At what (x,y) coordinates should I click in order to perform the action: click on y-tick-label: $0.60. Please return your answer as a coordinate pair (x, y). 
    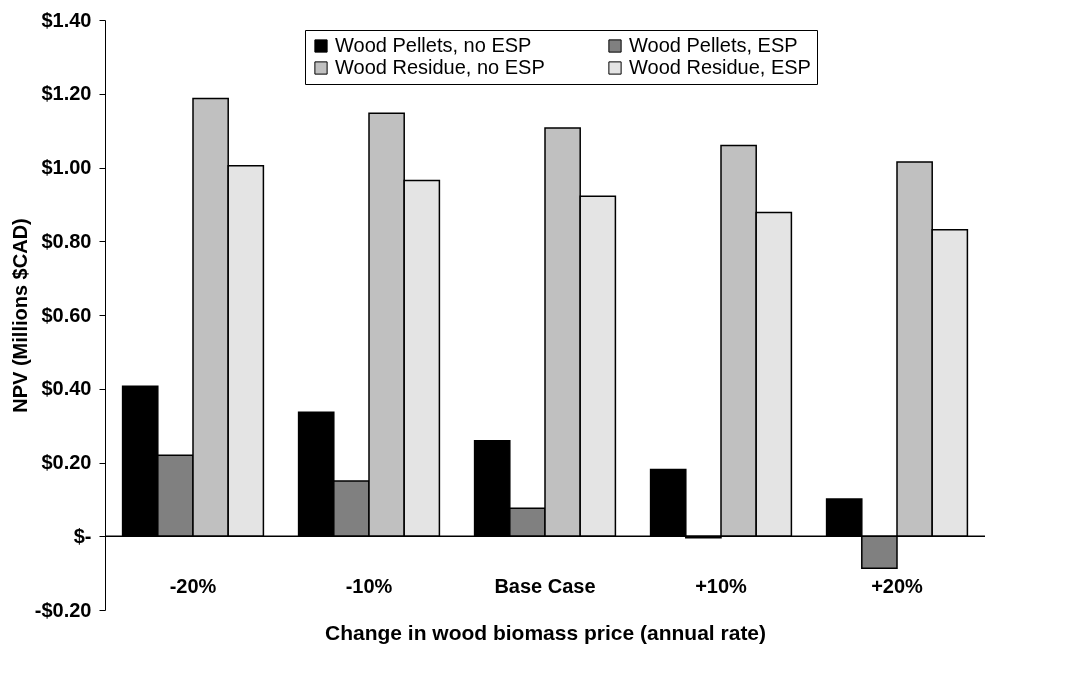
    Looking at the image, I should click on (66, 314).